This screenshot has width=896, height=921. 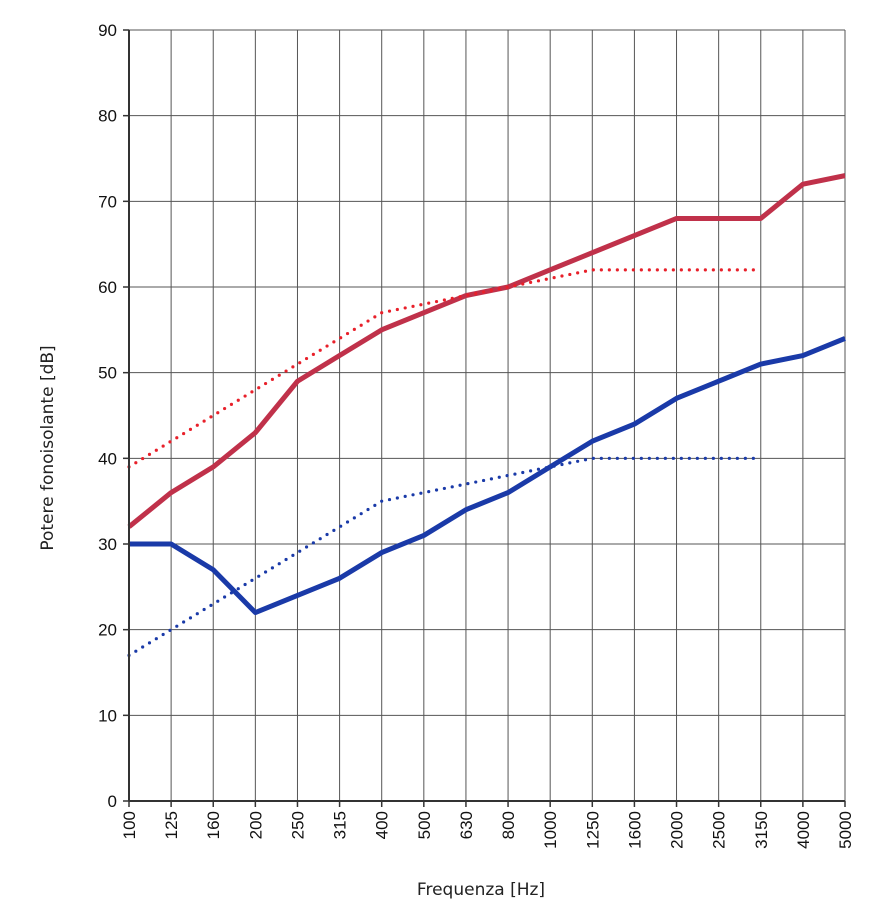 What do you see at coordinates (255, 825) in the screenshot?
I see `x-tick-label: 200` at bounding box center [255, 825].